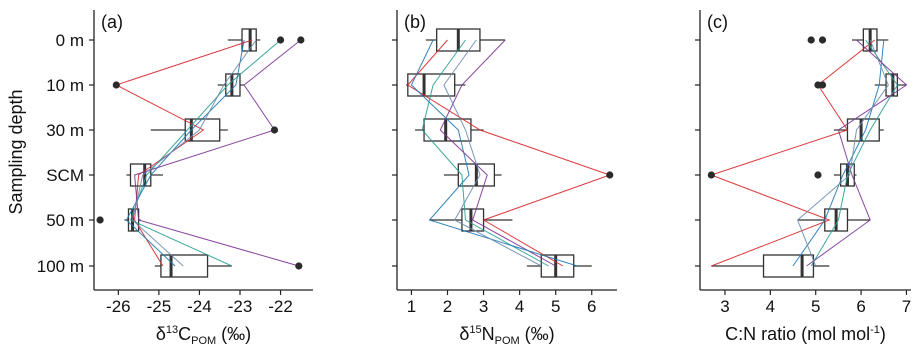 This screenshot has height=351, width=916. I want to click on x-tick-label: 1, so click(411, 306).